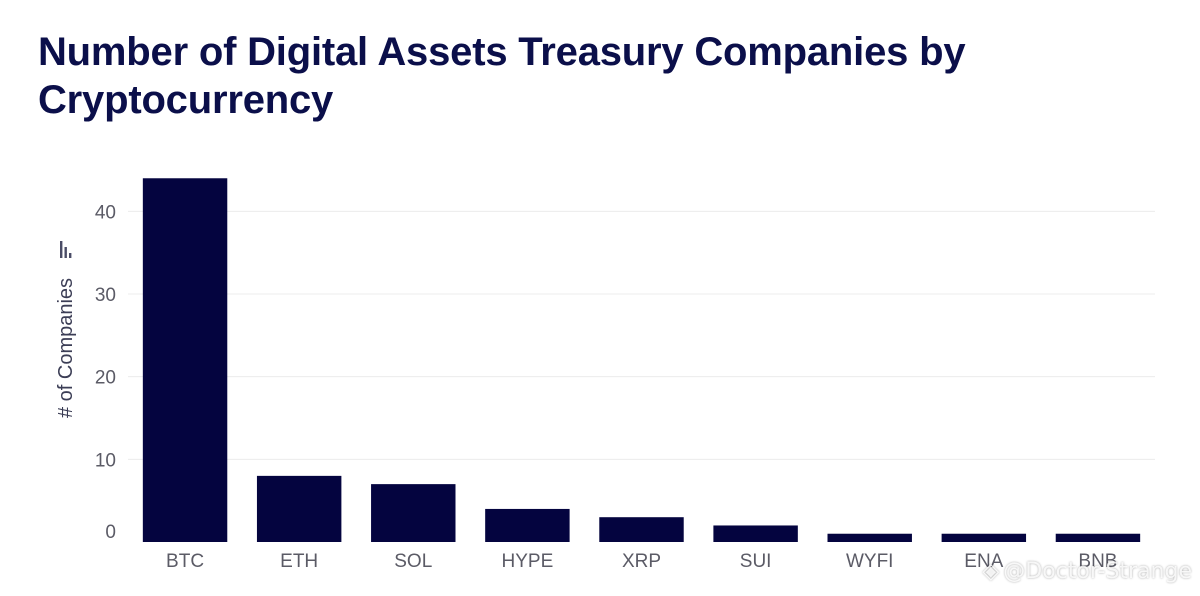  Describe the element at coordinates (185, 561) in the screenshot. I see `x-tick-label: BTC` at that location.